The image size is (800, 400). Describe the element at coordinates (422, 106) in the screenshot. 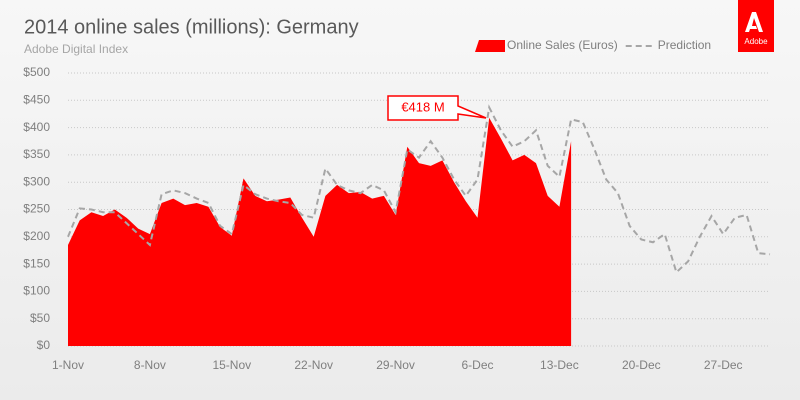

I see `callout-text: €418 M` at that location.